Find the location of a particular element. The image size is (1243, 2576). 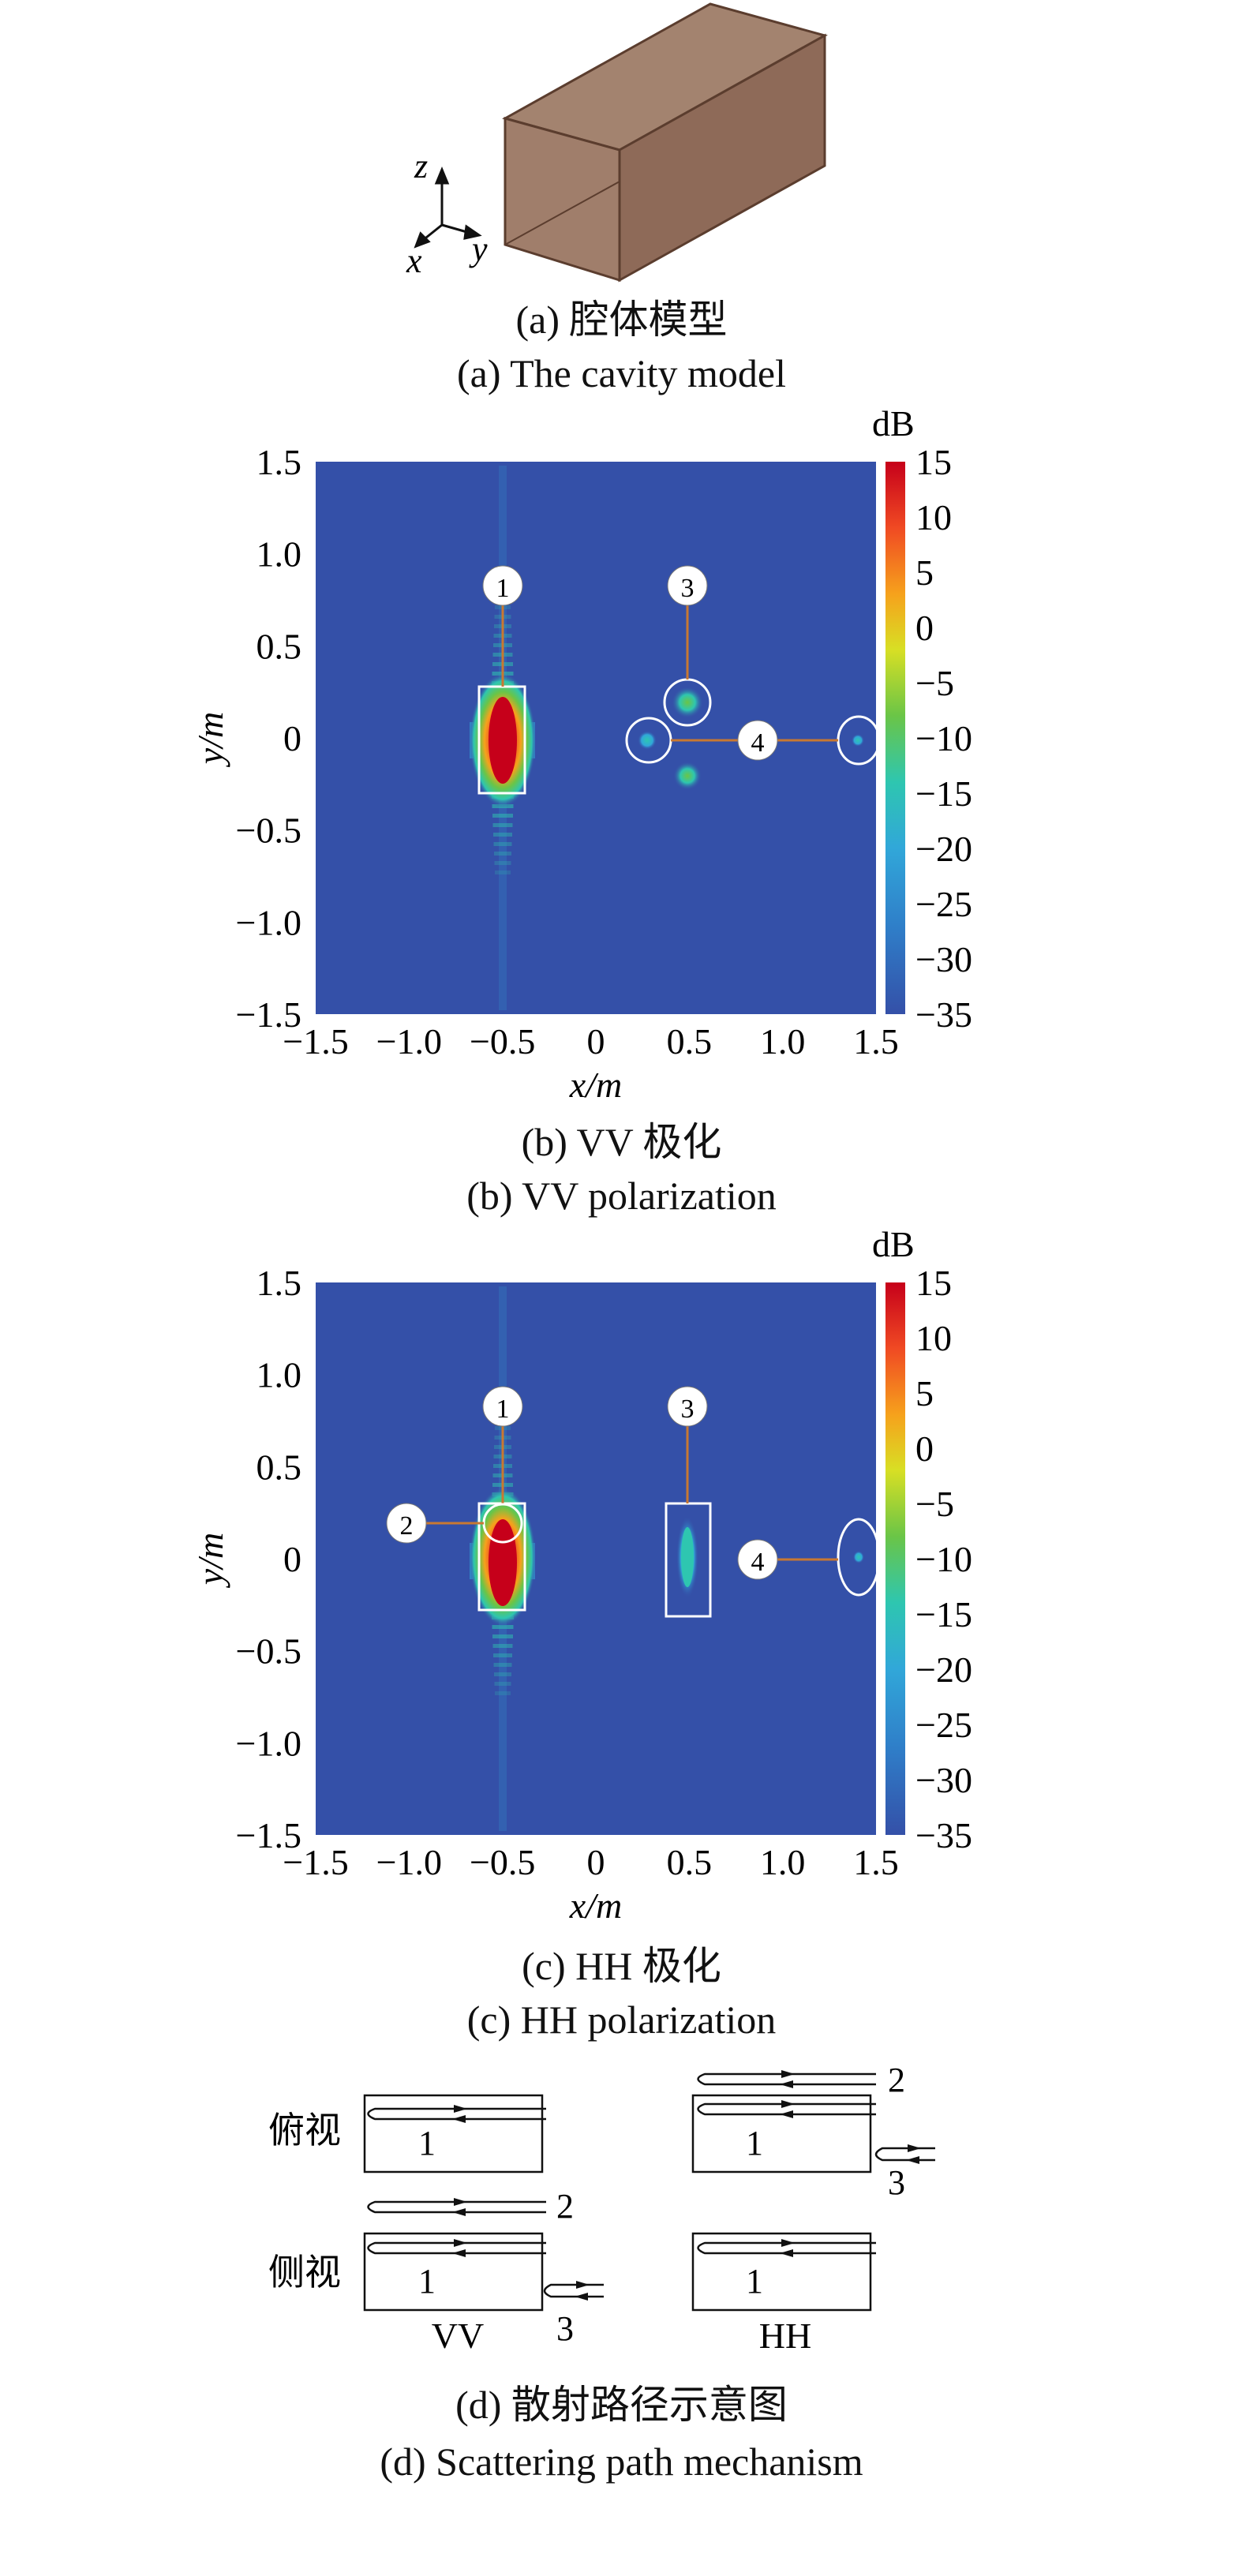

hh-colorbar-tick-label: 5 is located at coordinates (925, 1393).